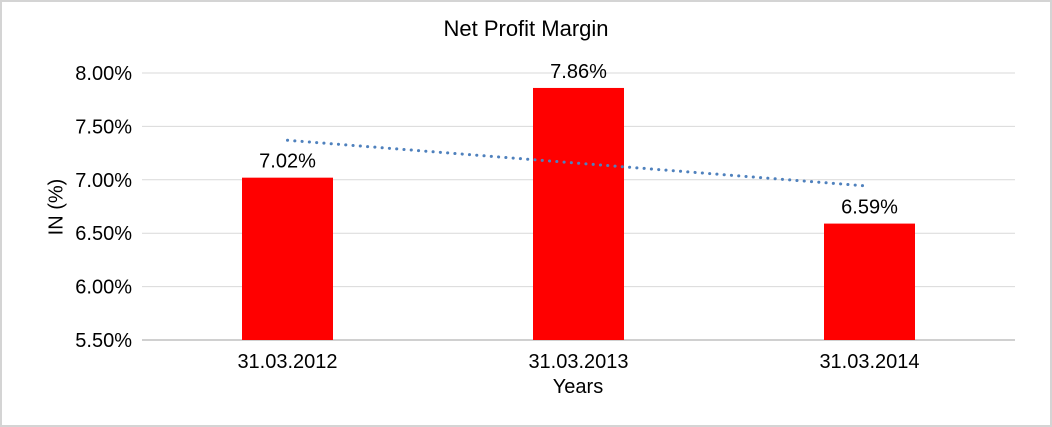 The height and width of the screenshot is (427, 1052). Describe the element at coordinates (578, 362) in the screenshot. I see `x-tick-label: 31.03.2013` at that location.